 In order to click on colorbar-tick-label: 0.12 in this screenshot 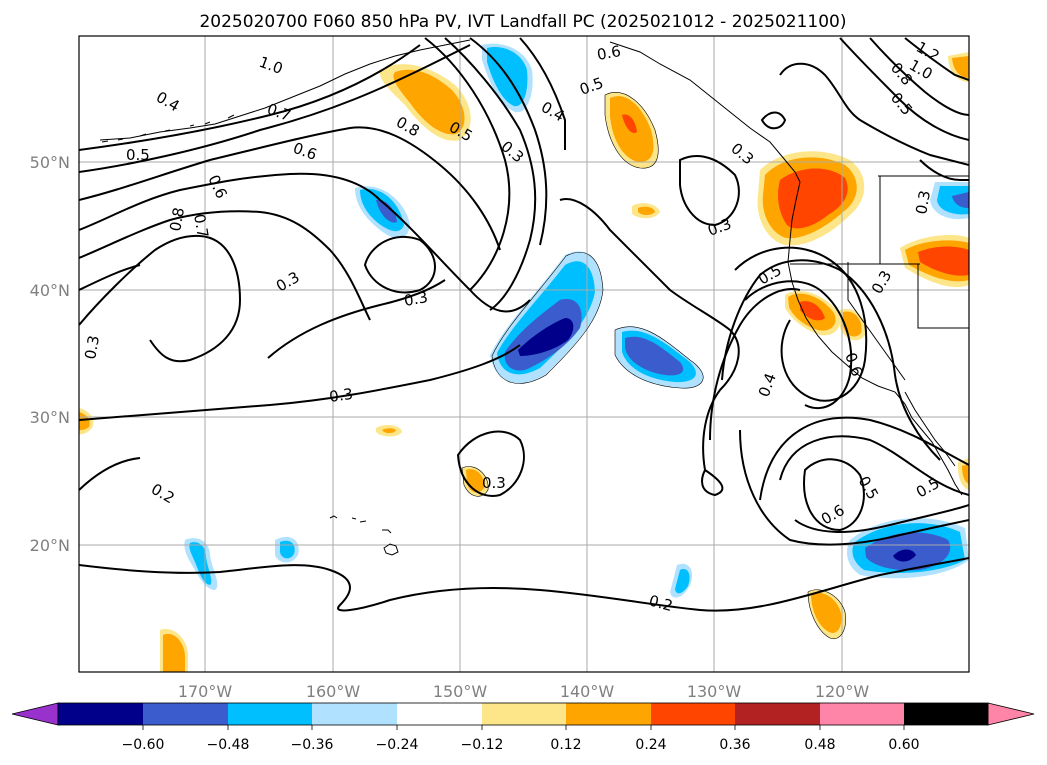, I will do `click(565, 745)`.